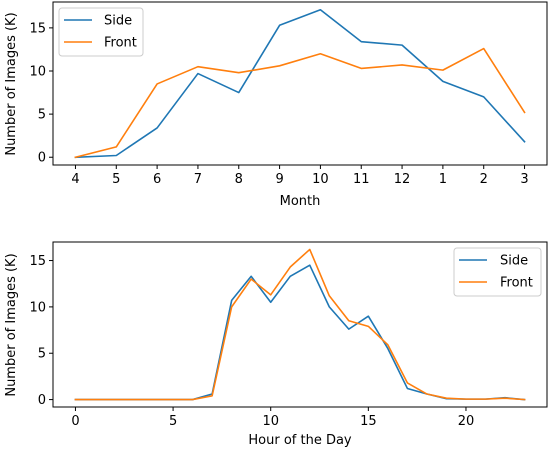  Describe the element at coordinates (101, 32) in the screenshot. I see `legend-month: Side Front` at that location.